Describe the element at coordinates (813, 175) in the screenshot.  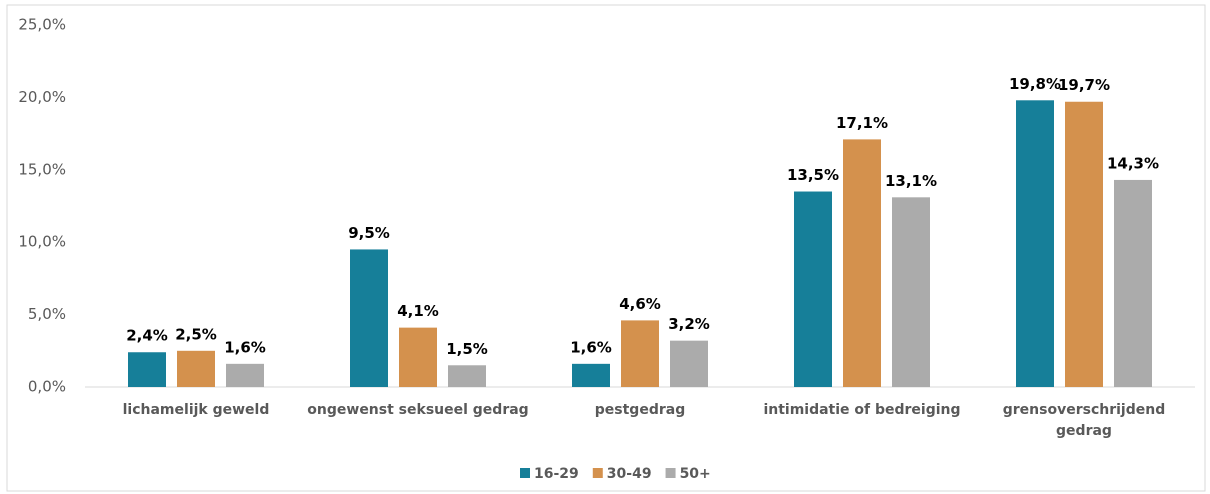
I see `data-label: 13,5%` at that location.